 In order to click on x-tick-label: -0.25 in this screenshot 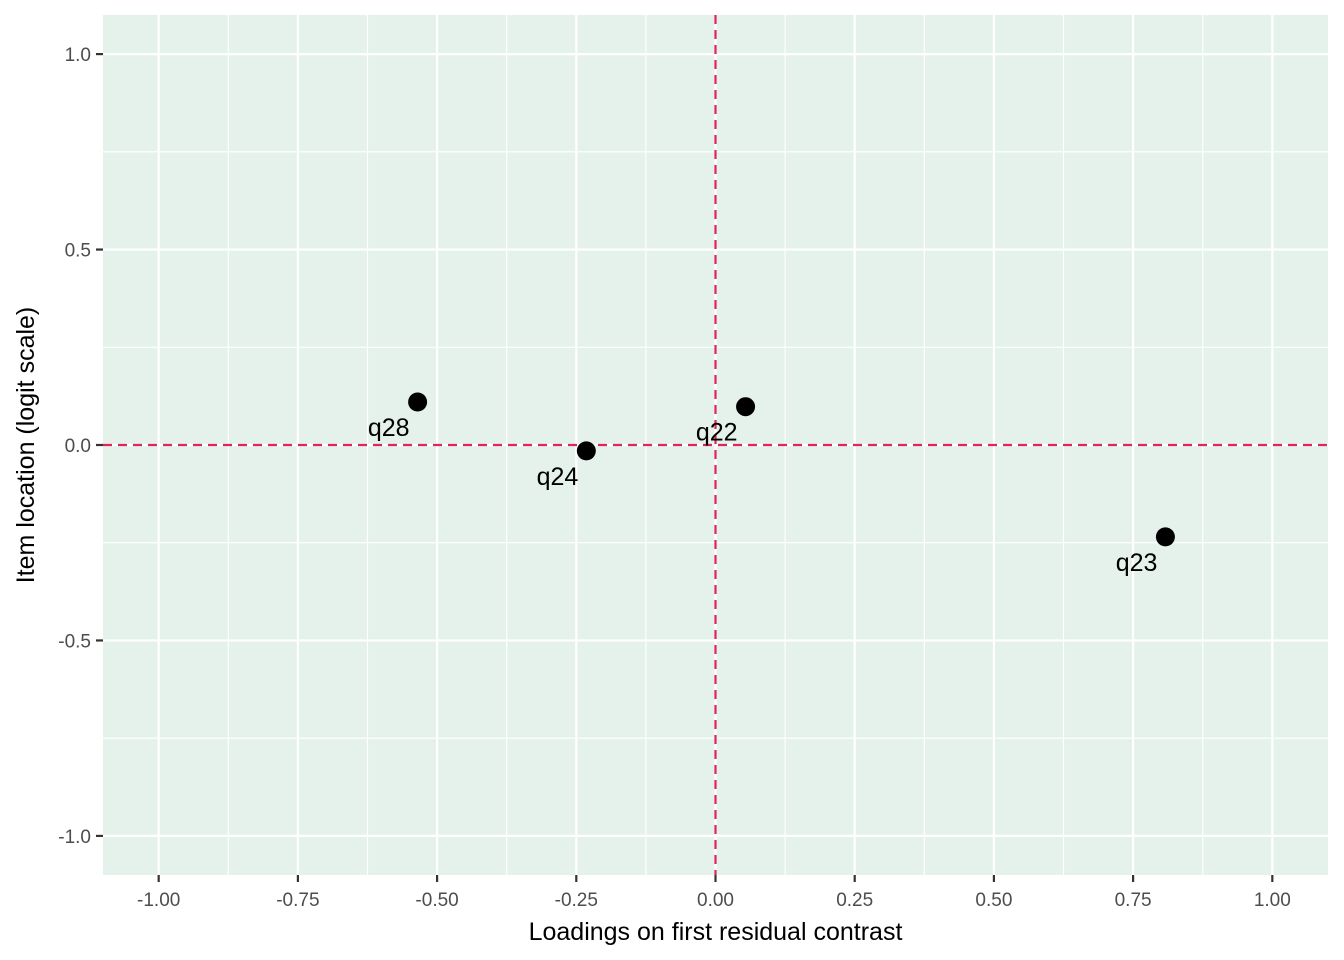, I will do `click(576, 900)`.